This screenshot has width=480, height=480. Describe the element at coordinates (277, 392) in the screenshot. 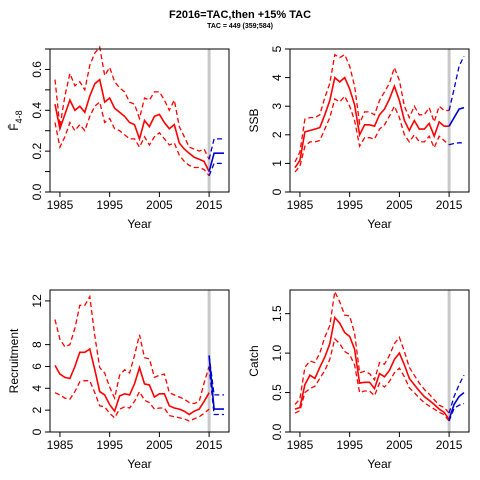

I see `y-tick-label: 0.5` at that location.